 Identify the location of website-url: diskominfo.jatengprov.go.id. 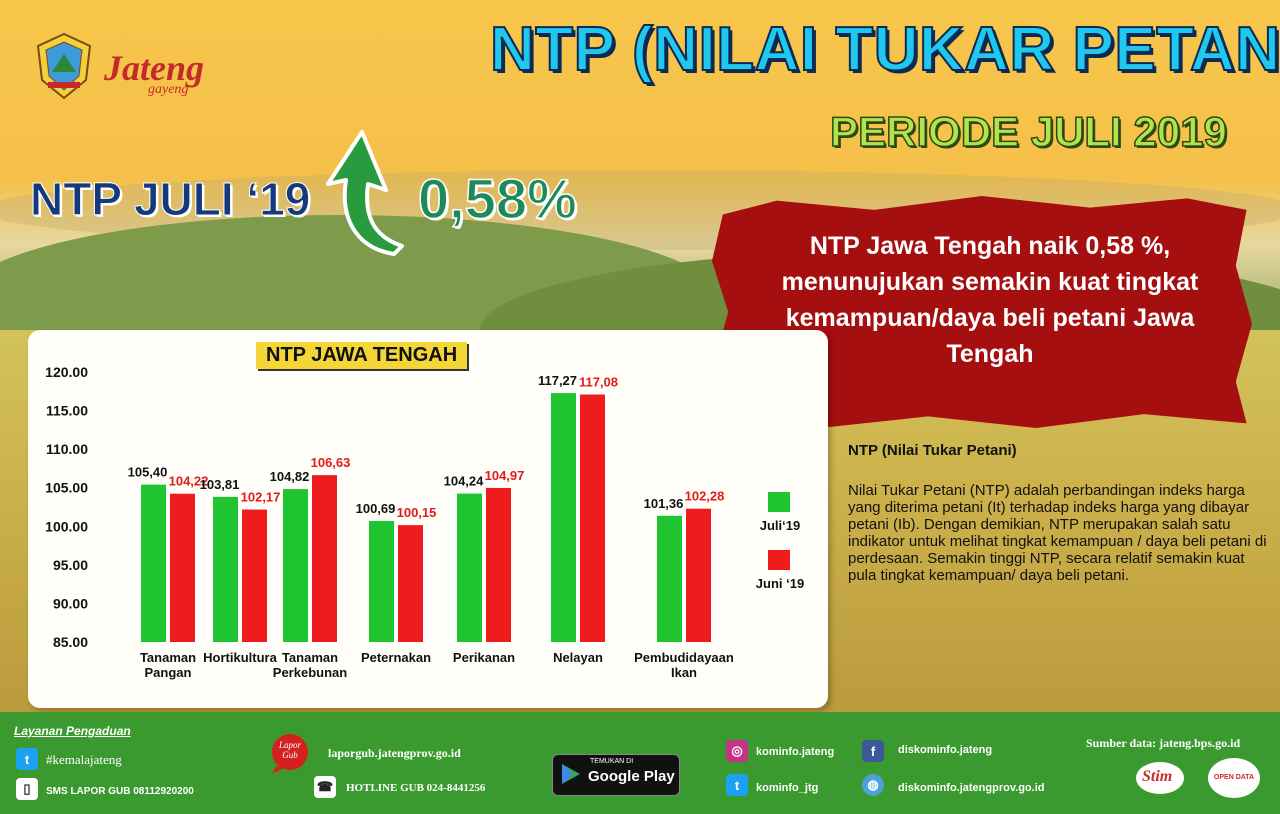
(971, 788).